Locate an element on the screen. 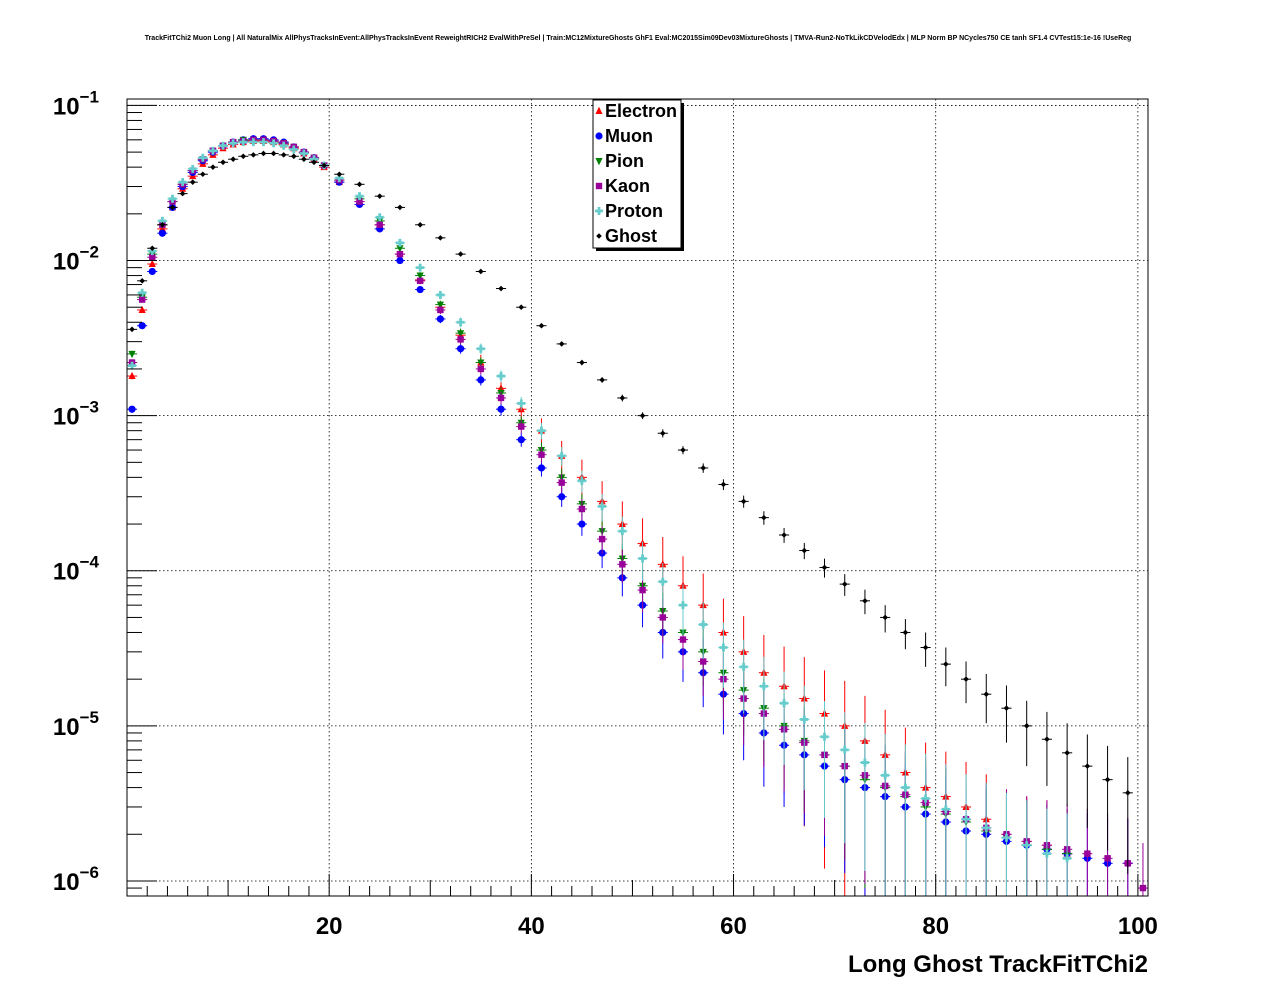 This screenshot has height=996, width=1276. legend-label-kaon: Kaon is located at coordinates (627, 186).